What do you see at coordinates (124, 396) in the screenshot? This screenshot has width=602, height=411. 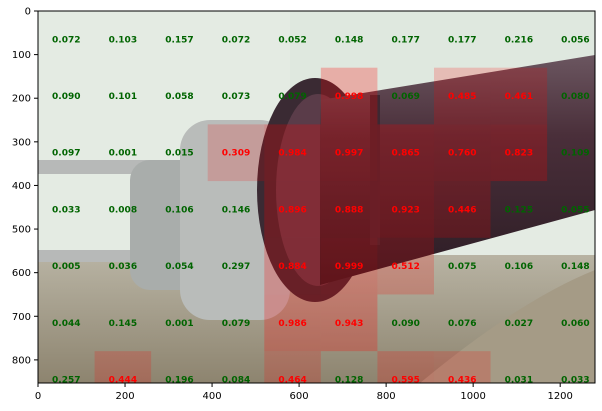 I see `x-tick-label: 200` at bounding box center [124, 396].